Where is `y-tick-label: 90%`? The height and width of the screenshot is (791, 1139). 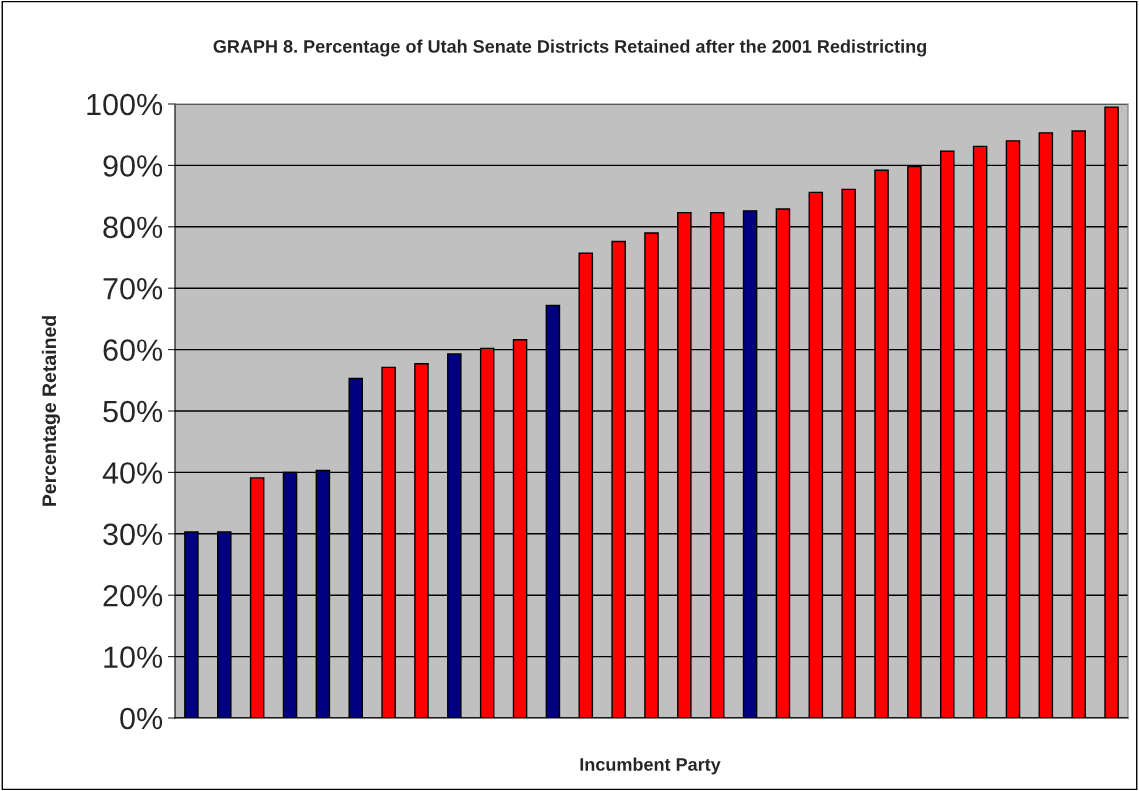 y-tick-label: 90% is located at coordinates (133, 166).